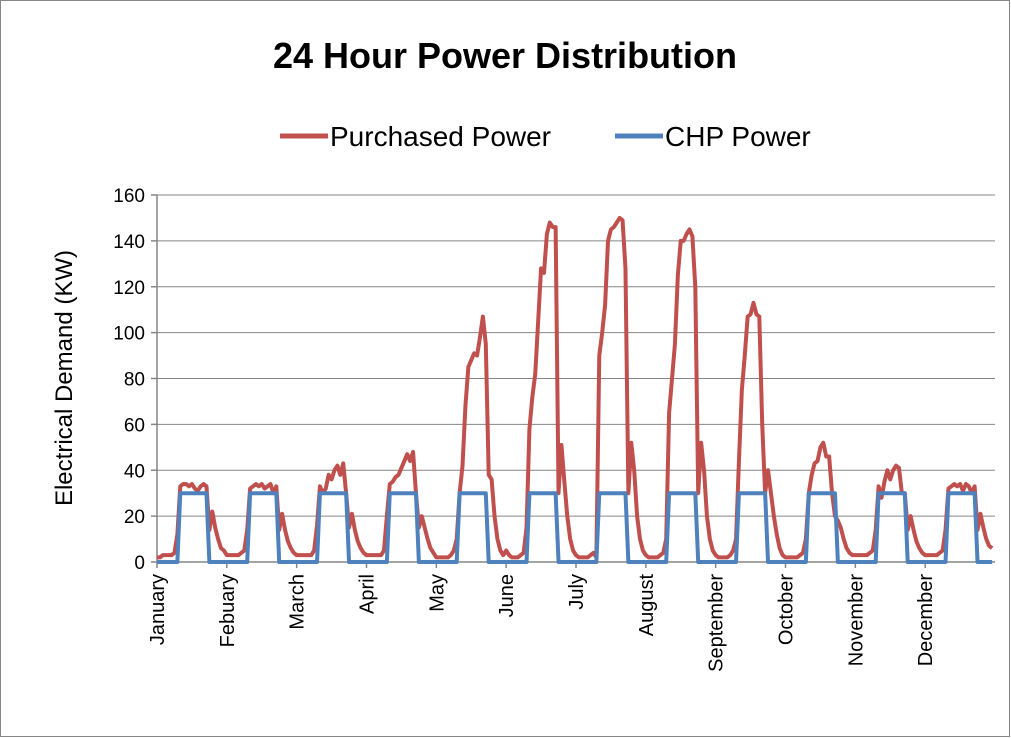 The width and height of the screenshot is (1011, 738). I want to click on x-tick-label: June, so click(507, 595).